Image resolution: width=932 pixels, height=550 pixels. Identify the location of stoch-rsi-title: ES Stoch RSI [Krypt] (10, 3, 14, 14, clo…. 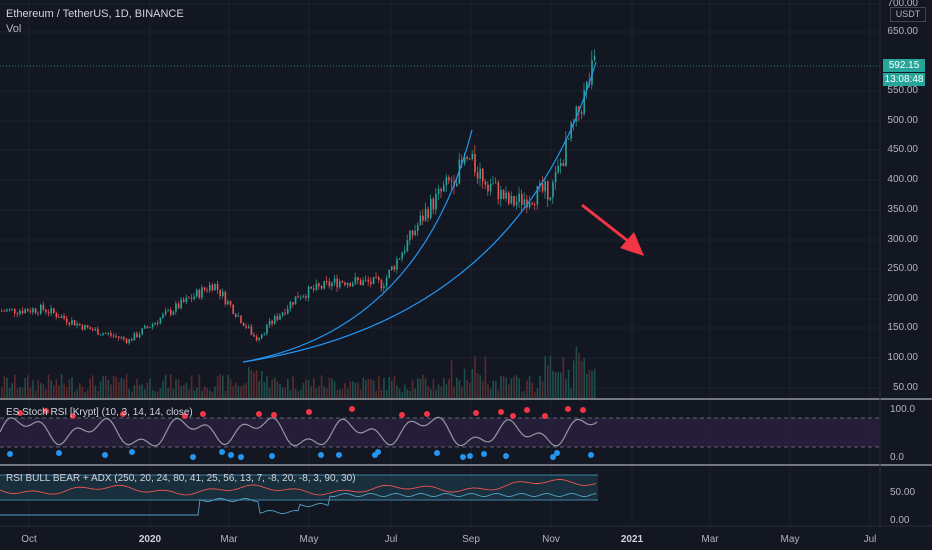
(99, 412).